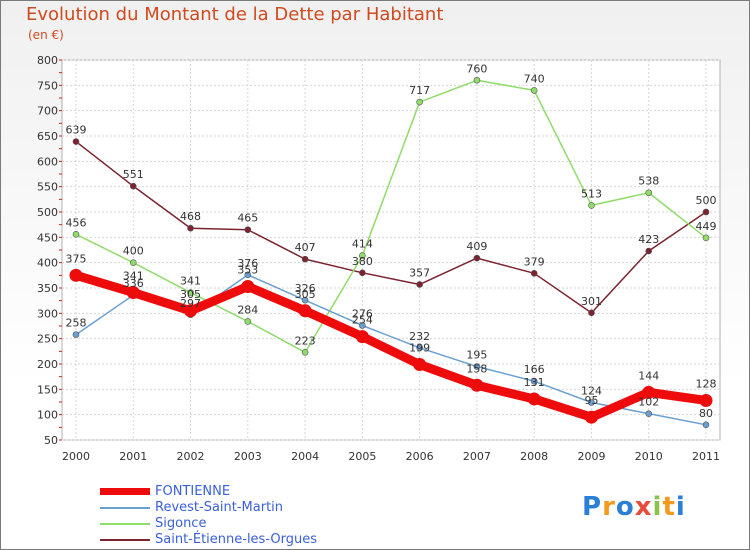 The image size is (750, 550). Describe the element at coordinates (419, 348) in the screenshot. I see `data-label-fontienne: 199` at that location.